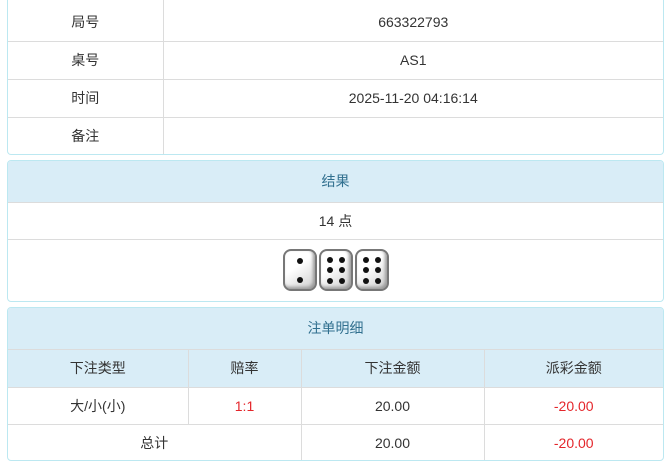 The height and width of the screenshot is (461, 665). I want to click on table-row: 大/小(小) 1:1 20.00 -20.00, so click(335, 405).